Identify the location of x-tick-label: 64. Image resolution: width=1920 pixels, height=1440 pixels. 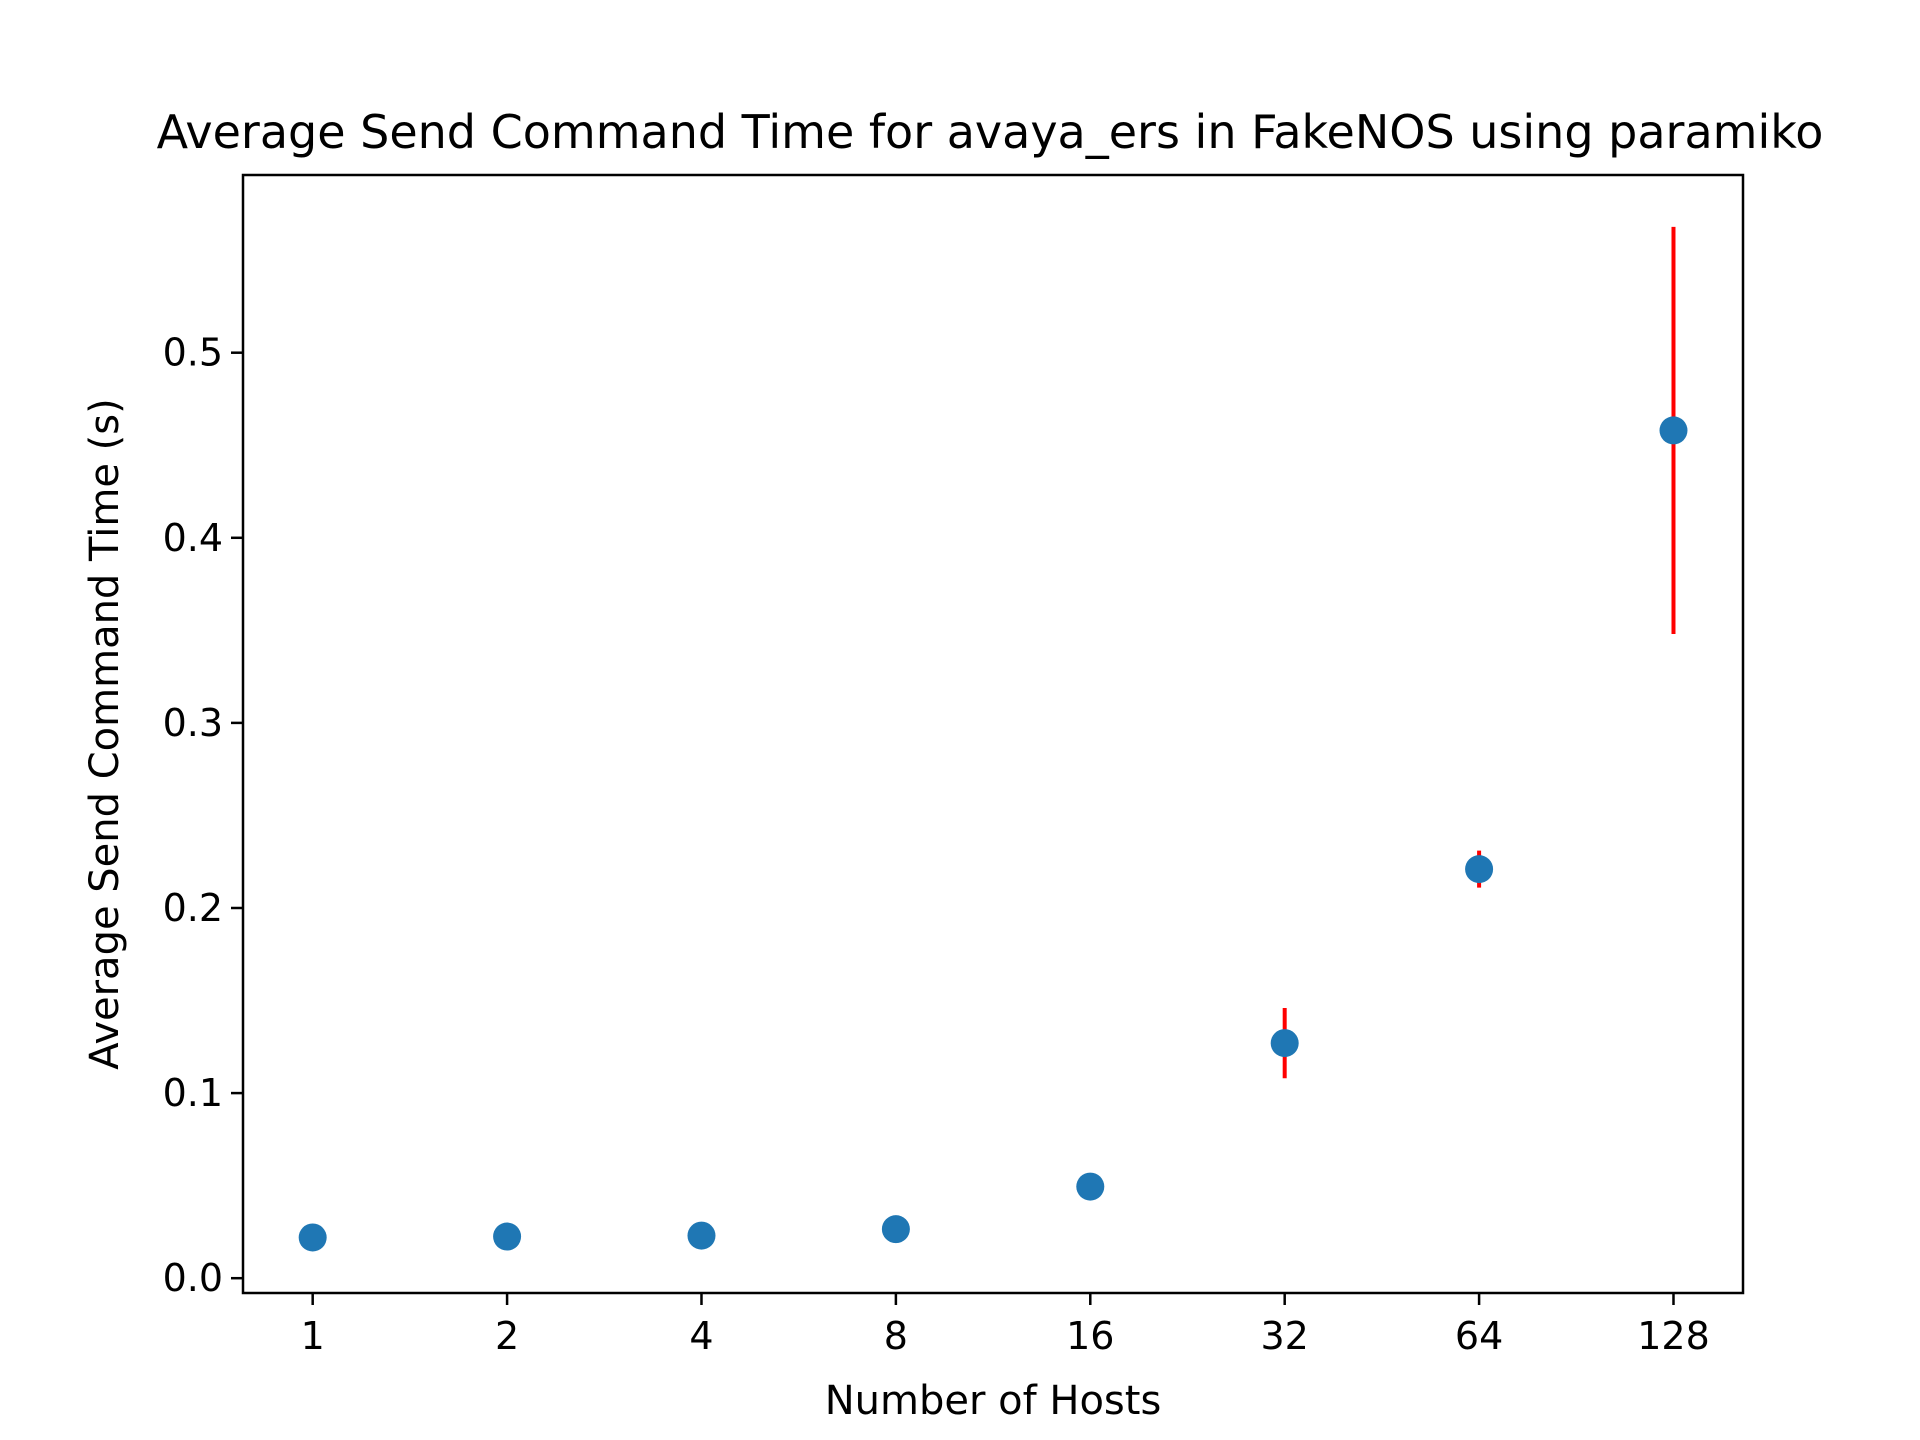
(1479, 1336).